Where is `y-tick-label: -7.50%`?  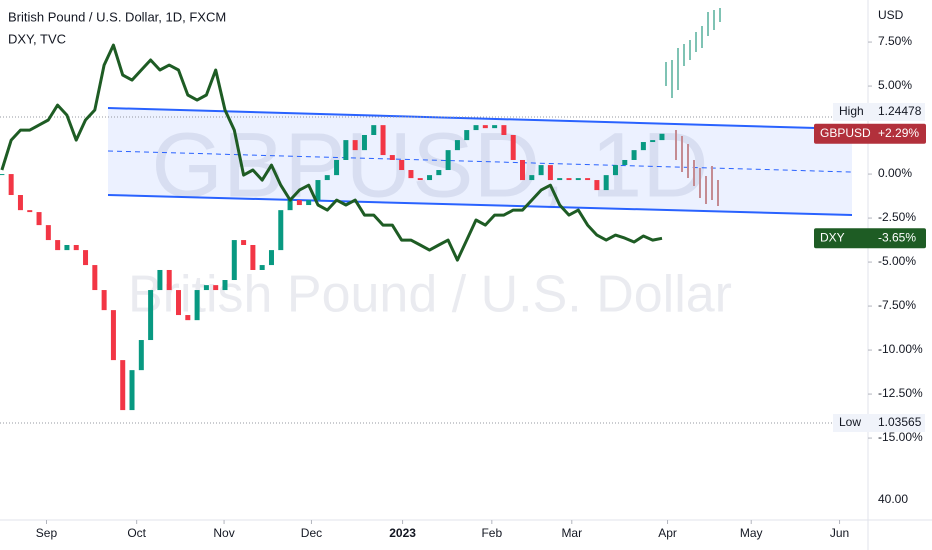 y-tick-label: -7.50% is located at coordinates (897, 305).